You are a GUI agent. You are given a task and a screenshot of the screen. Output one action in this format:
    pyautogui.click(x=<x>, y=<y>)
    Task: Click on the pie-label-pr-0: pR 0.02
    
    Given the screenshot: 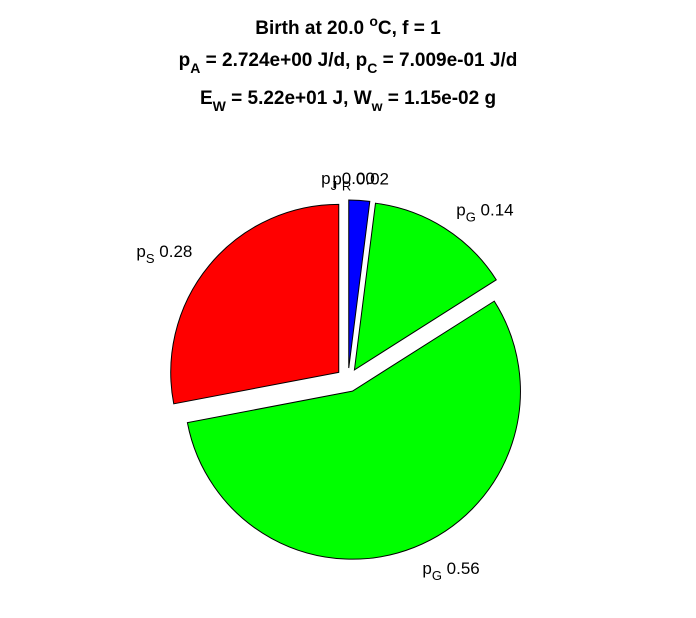 What is the action you would take?
    pyautogui.click(x=360, y=181)
    